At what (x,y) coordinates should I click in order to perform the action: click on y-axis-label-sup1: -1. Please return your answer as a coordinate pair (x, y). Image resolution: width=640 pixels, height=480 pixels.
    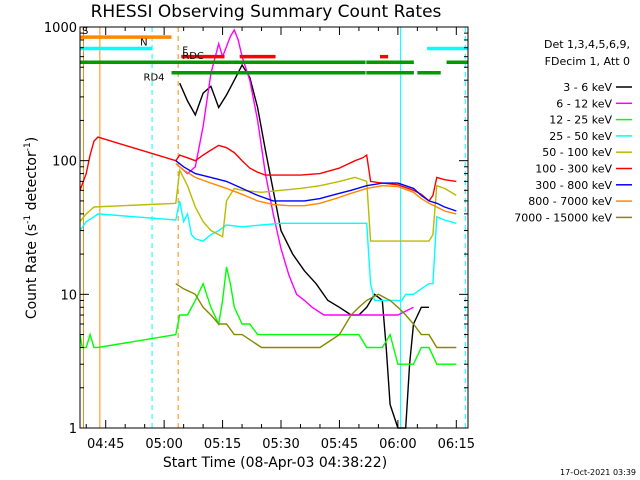
    Looking at the image, I should click on (28, 219).